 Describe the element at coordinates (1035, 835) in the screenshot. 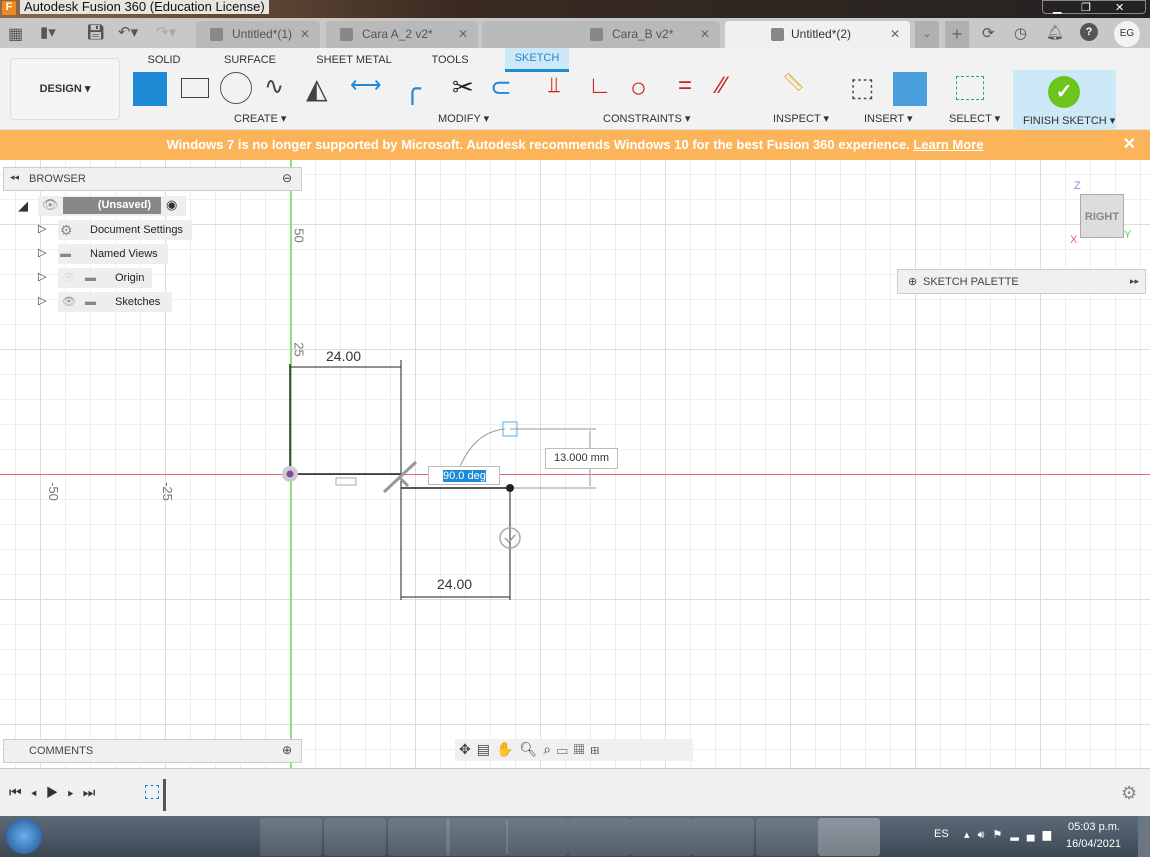

I see `network-signal-icon: ▂▄▆` at that location.